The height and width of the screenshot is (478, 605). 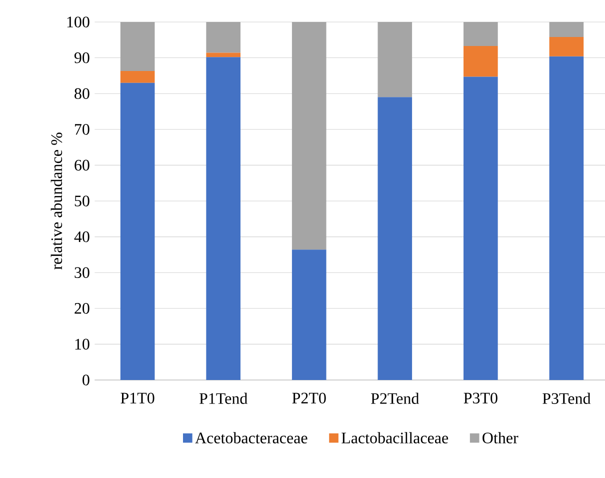 I want to click on legend-label: Other, so click(x=500, y=438).